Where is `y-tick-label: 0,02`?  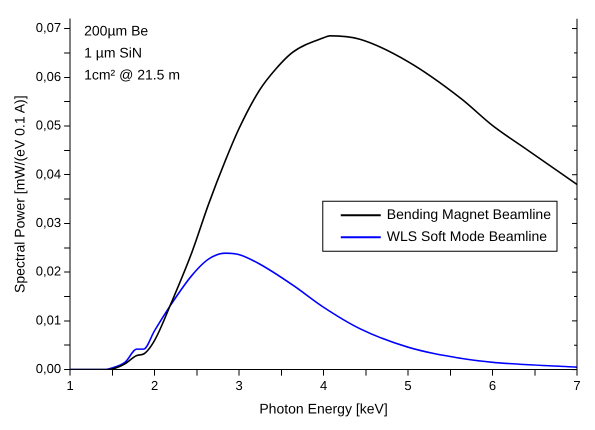
y-tick-label: 0,02 is located at coordinates (49, 271).